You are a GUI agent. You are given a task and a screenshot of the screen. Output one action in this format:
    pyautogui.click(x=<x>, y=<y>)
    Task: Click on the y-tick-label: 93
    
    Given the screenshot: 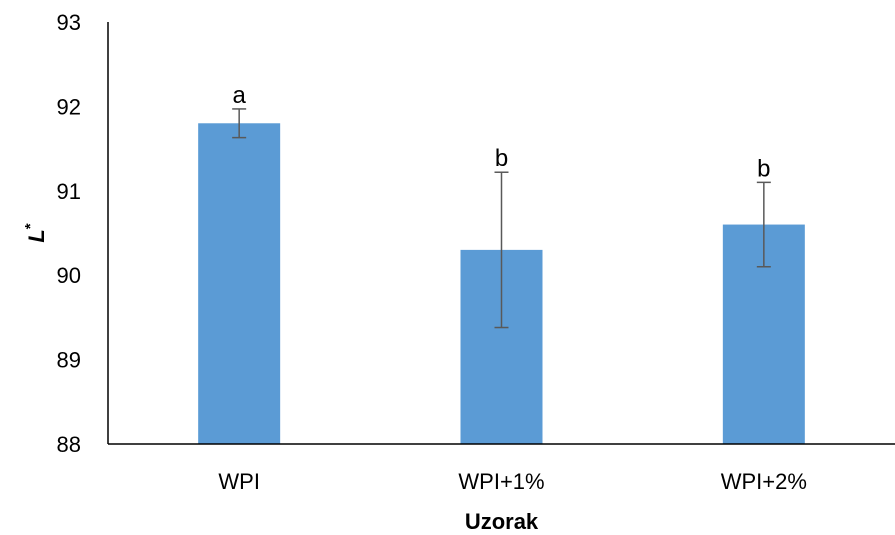 What is the action you would take?
    pyautogui.click(x=69, y=22)
    